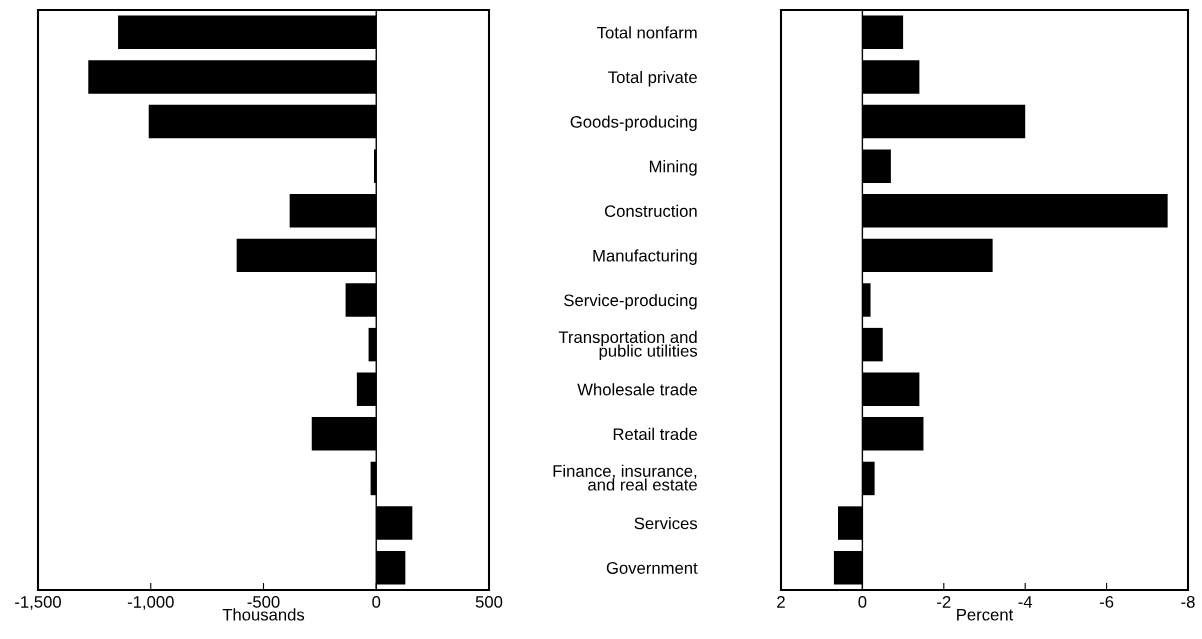 The height and width of the screenshot is (639, 1202). Describe the element at coordinates (1025, 602) in the screenshot. I see `x-tick-label: -4` at that location.